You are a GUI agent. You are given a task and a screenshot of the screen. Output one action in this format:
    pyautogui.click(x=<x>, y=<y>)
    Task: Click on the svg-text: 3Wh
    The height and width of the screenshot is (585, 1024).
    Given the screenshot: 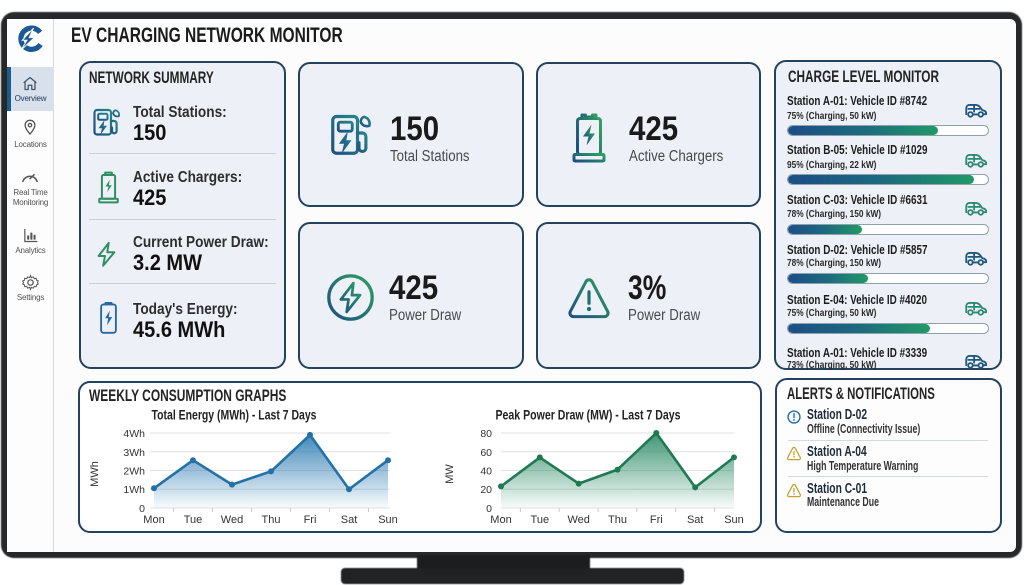 What is the action you would take?
    pyautogui.click(x=134, y=453)
    